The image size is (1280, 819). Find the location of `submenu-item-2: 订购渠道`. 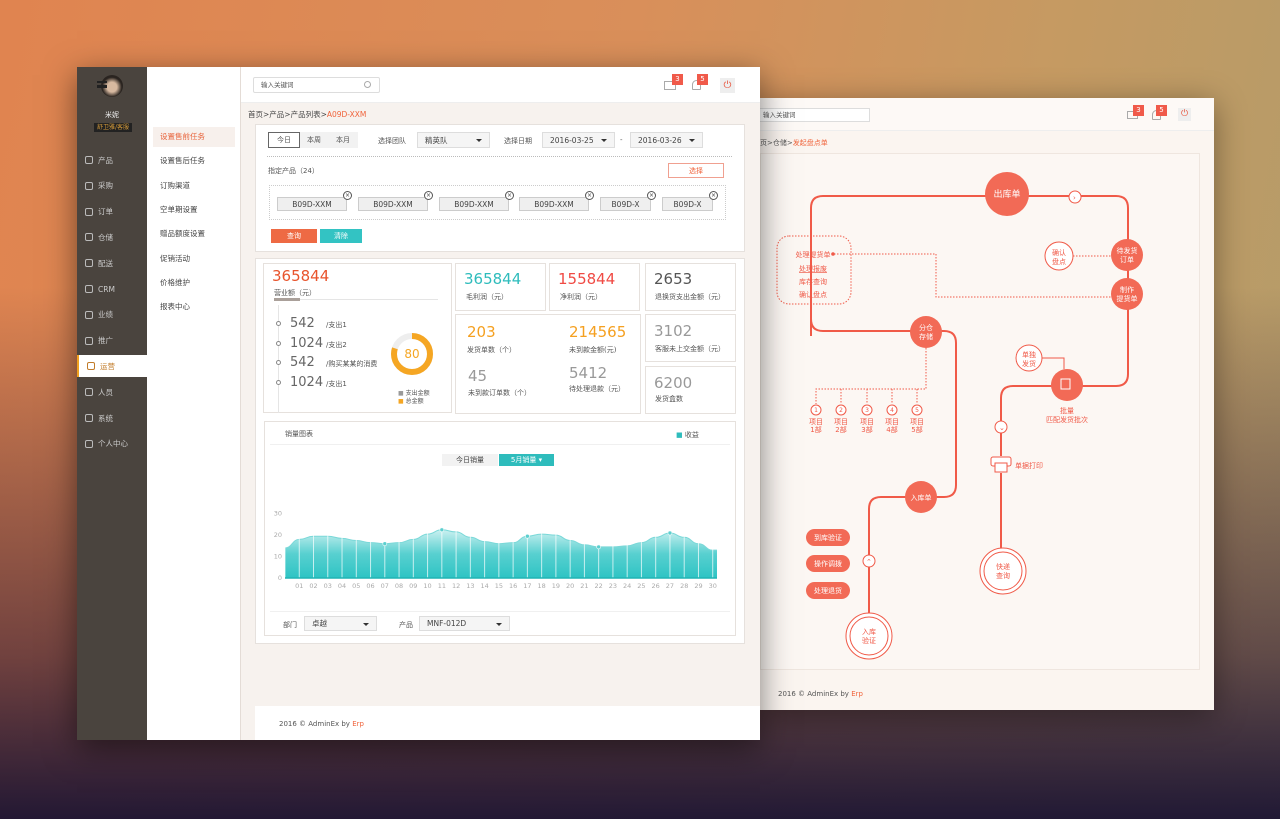

submenu-item-2: 订购渠道 is located at coordinates (175, 185).